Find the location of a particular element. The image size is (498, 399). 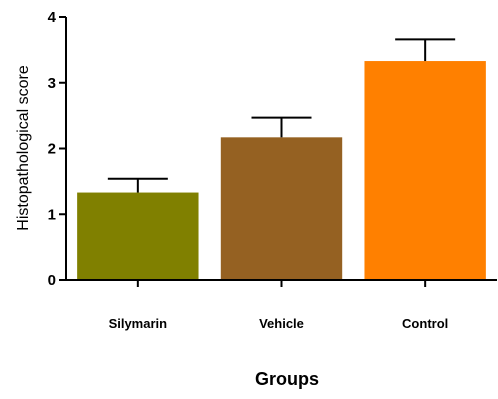

x-tick-label-silymarin: Silymarin is located at coordinates (138, 323).